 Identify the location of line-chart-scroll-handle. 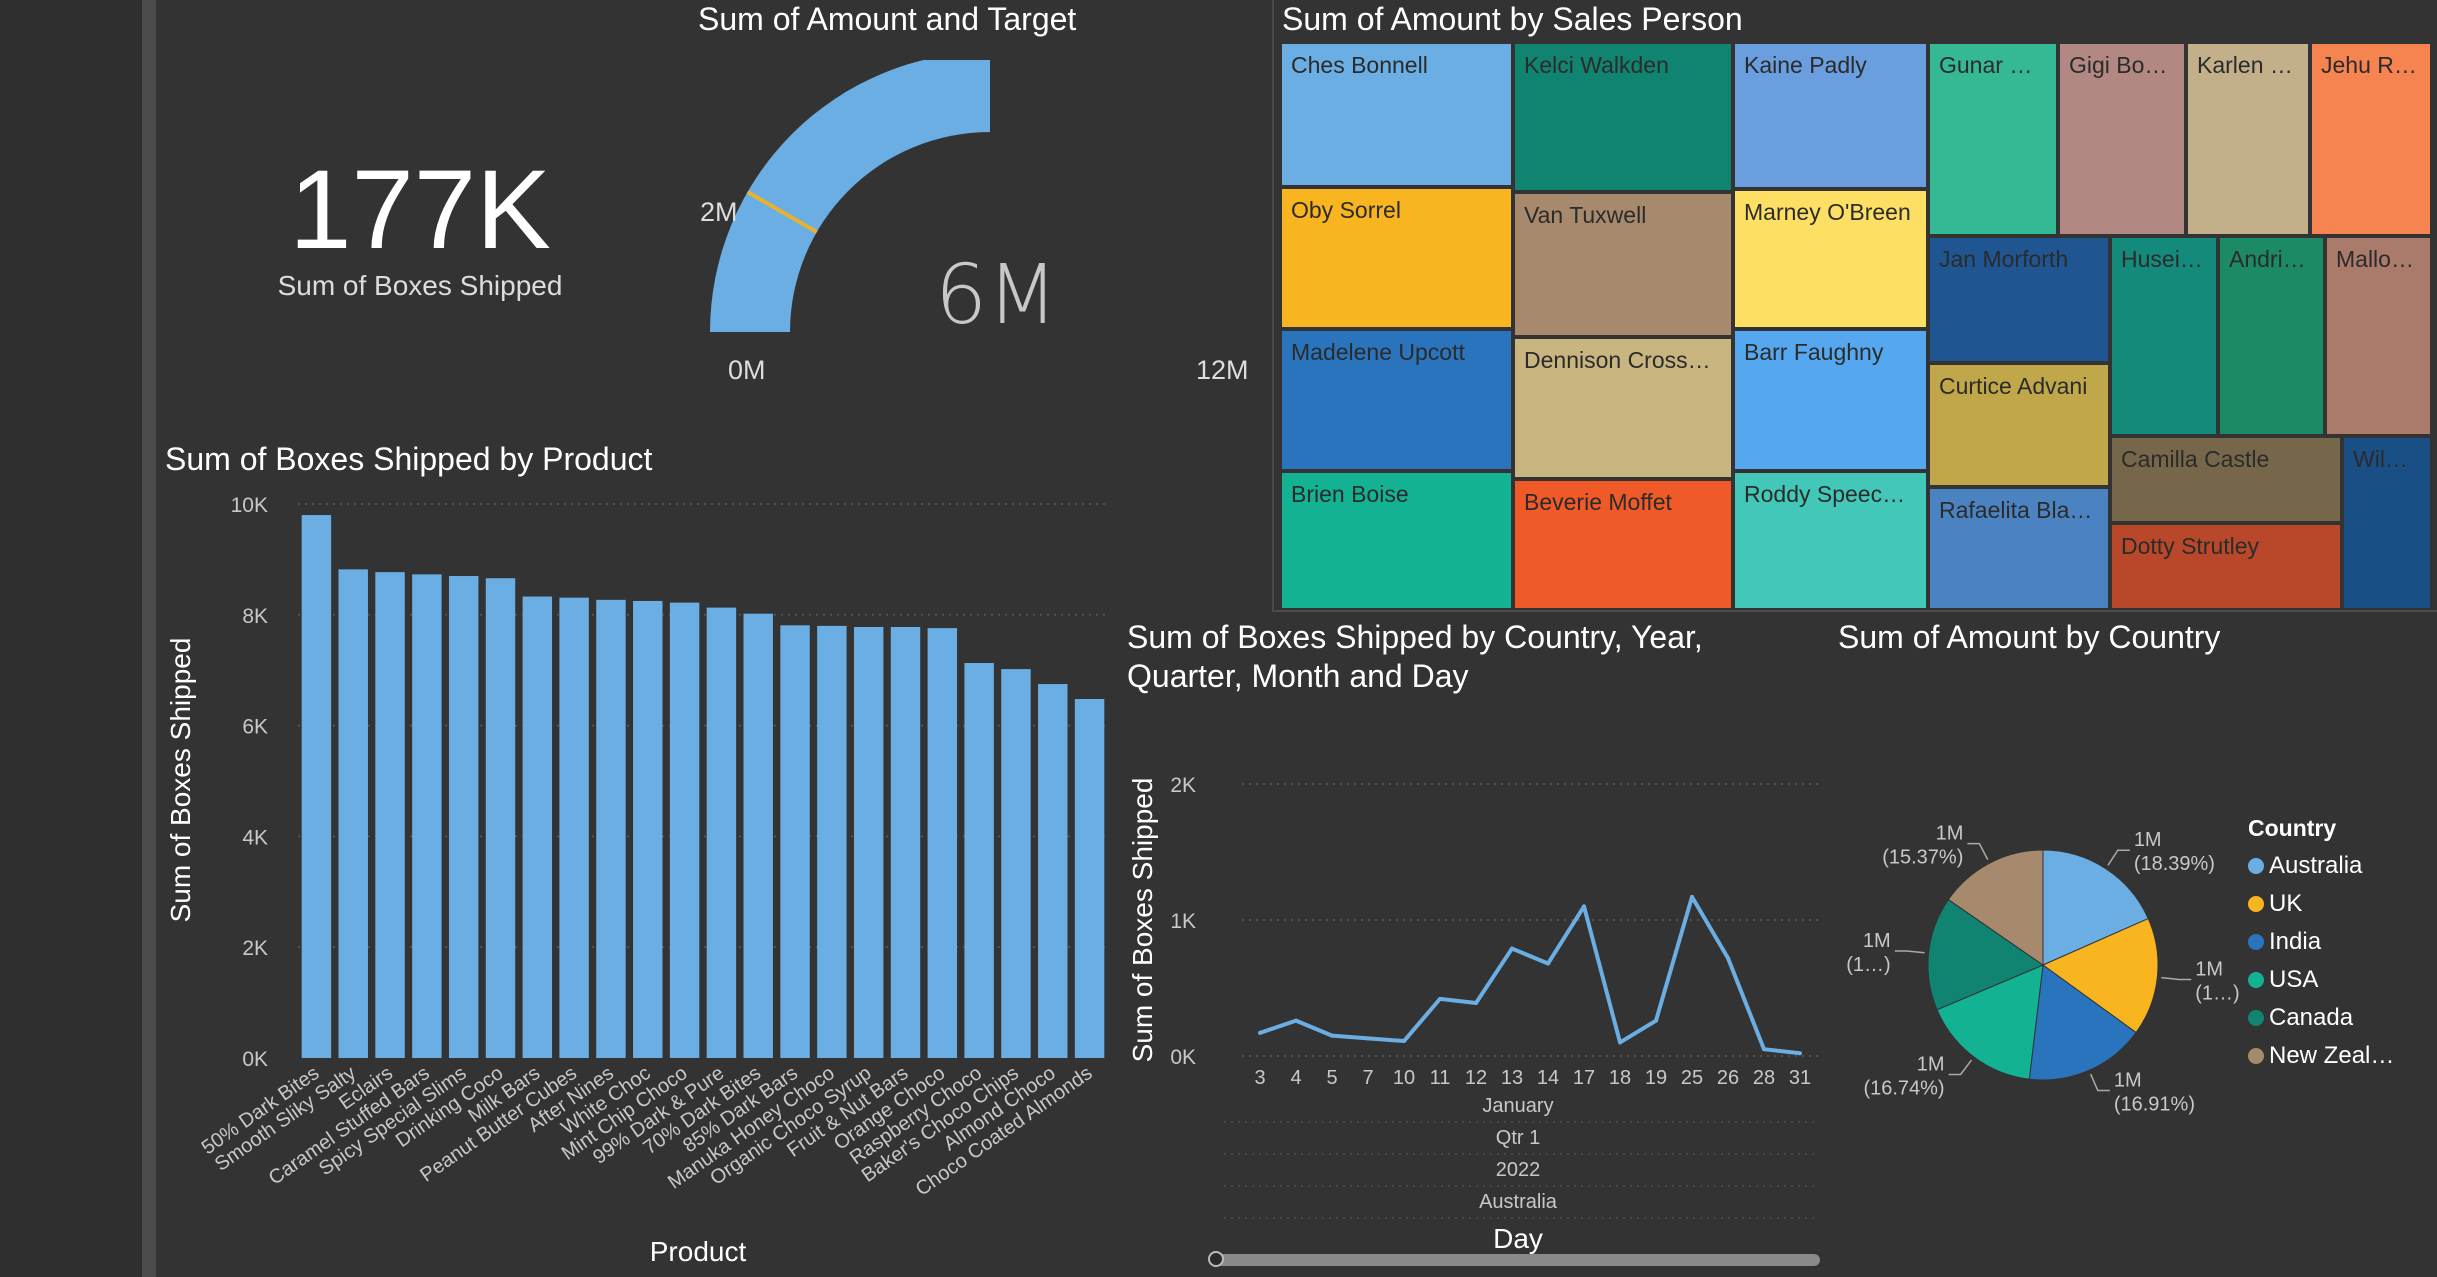
(1216, 1259).